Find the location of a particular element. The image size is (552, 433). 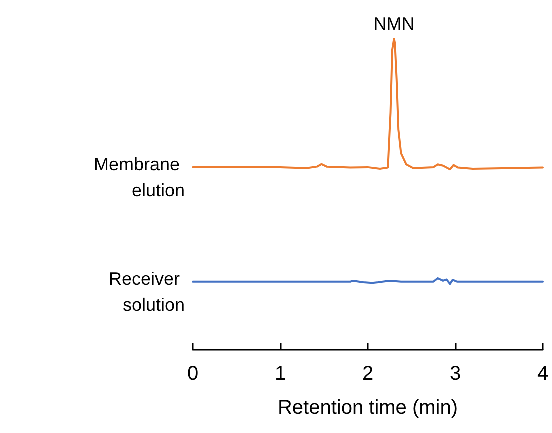

x-tick-label: 1 is located at coordinates (280, 374).